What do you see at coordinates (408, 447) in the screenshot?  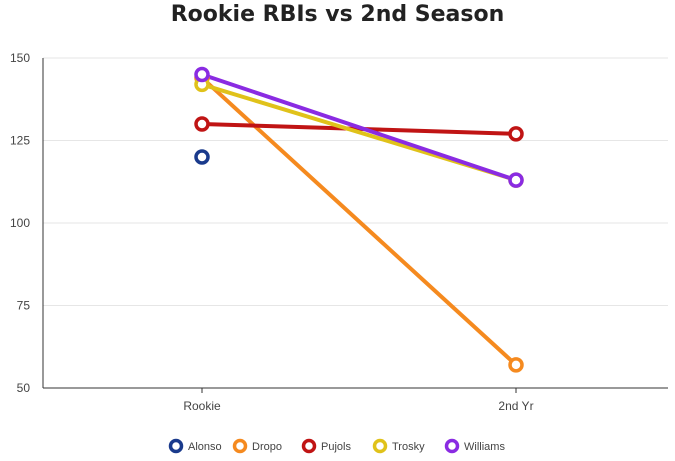 I see `legend-label-trosky: Trosky` at bounding box center [408, 447].